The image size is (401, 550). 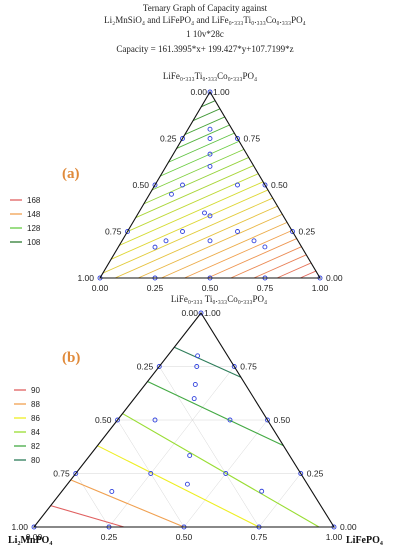 I want to click on legend-label: 168, so click(x=34, y=200).